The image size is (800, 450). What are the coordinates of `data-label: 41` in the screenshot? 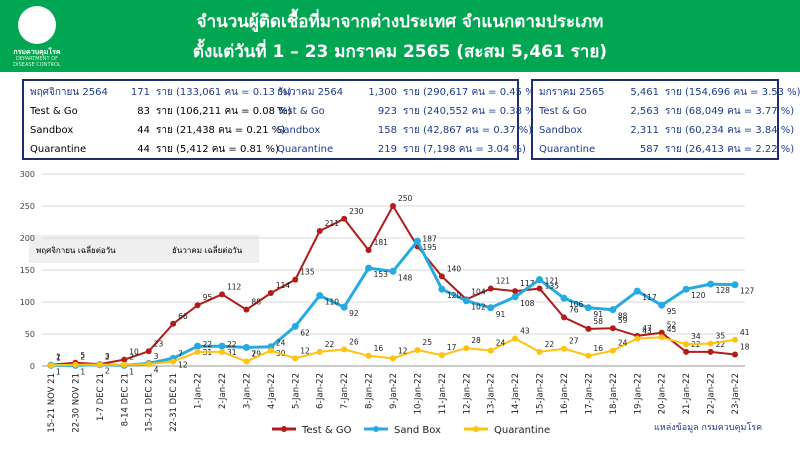 It's located at (745, 332).